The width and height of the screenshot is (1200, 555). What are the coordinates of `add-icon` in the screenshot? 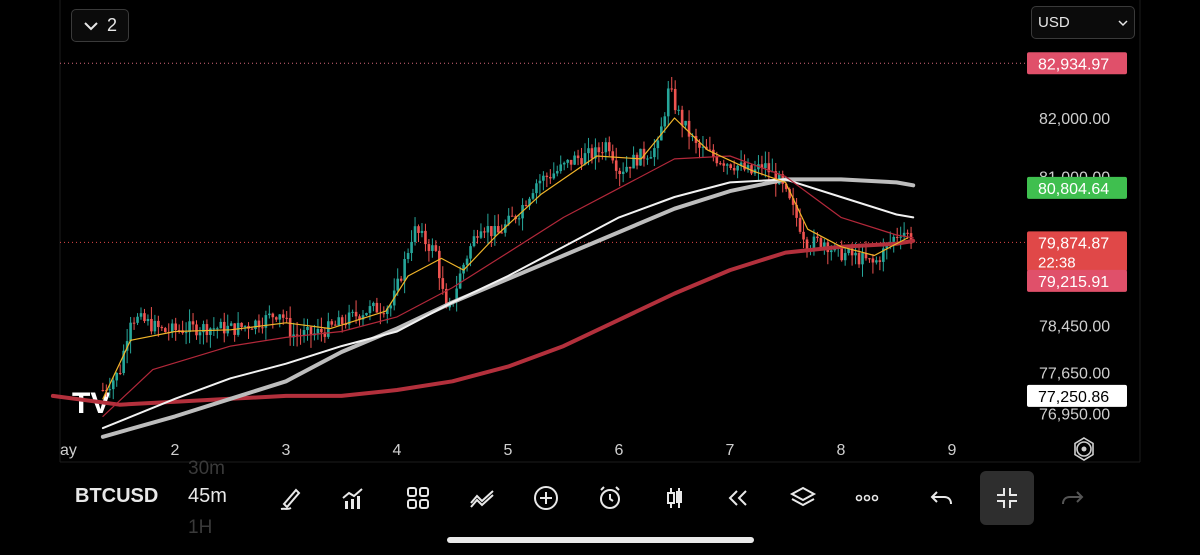 It's located at (546, 498).